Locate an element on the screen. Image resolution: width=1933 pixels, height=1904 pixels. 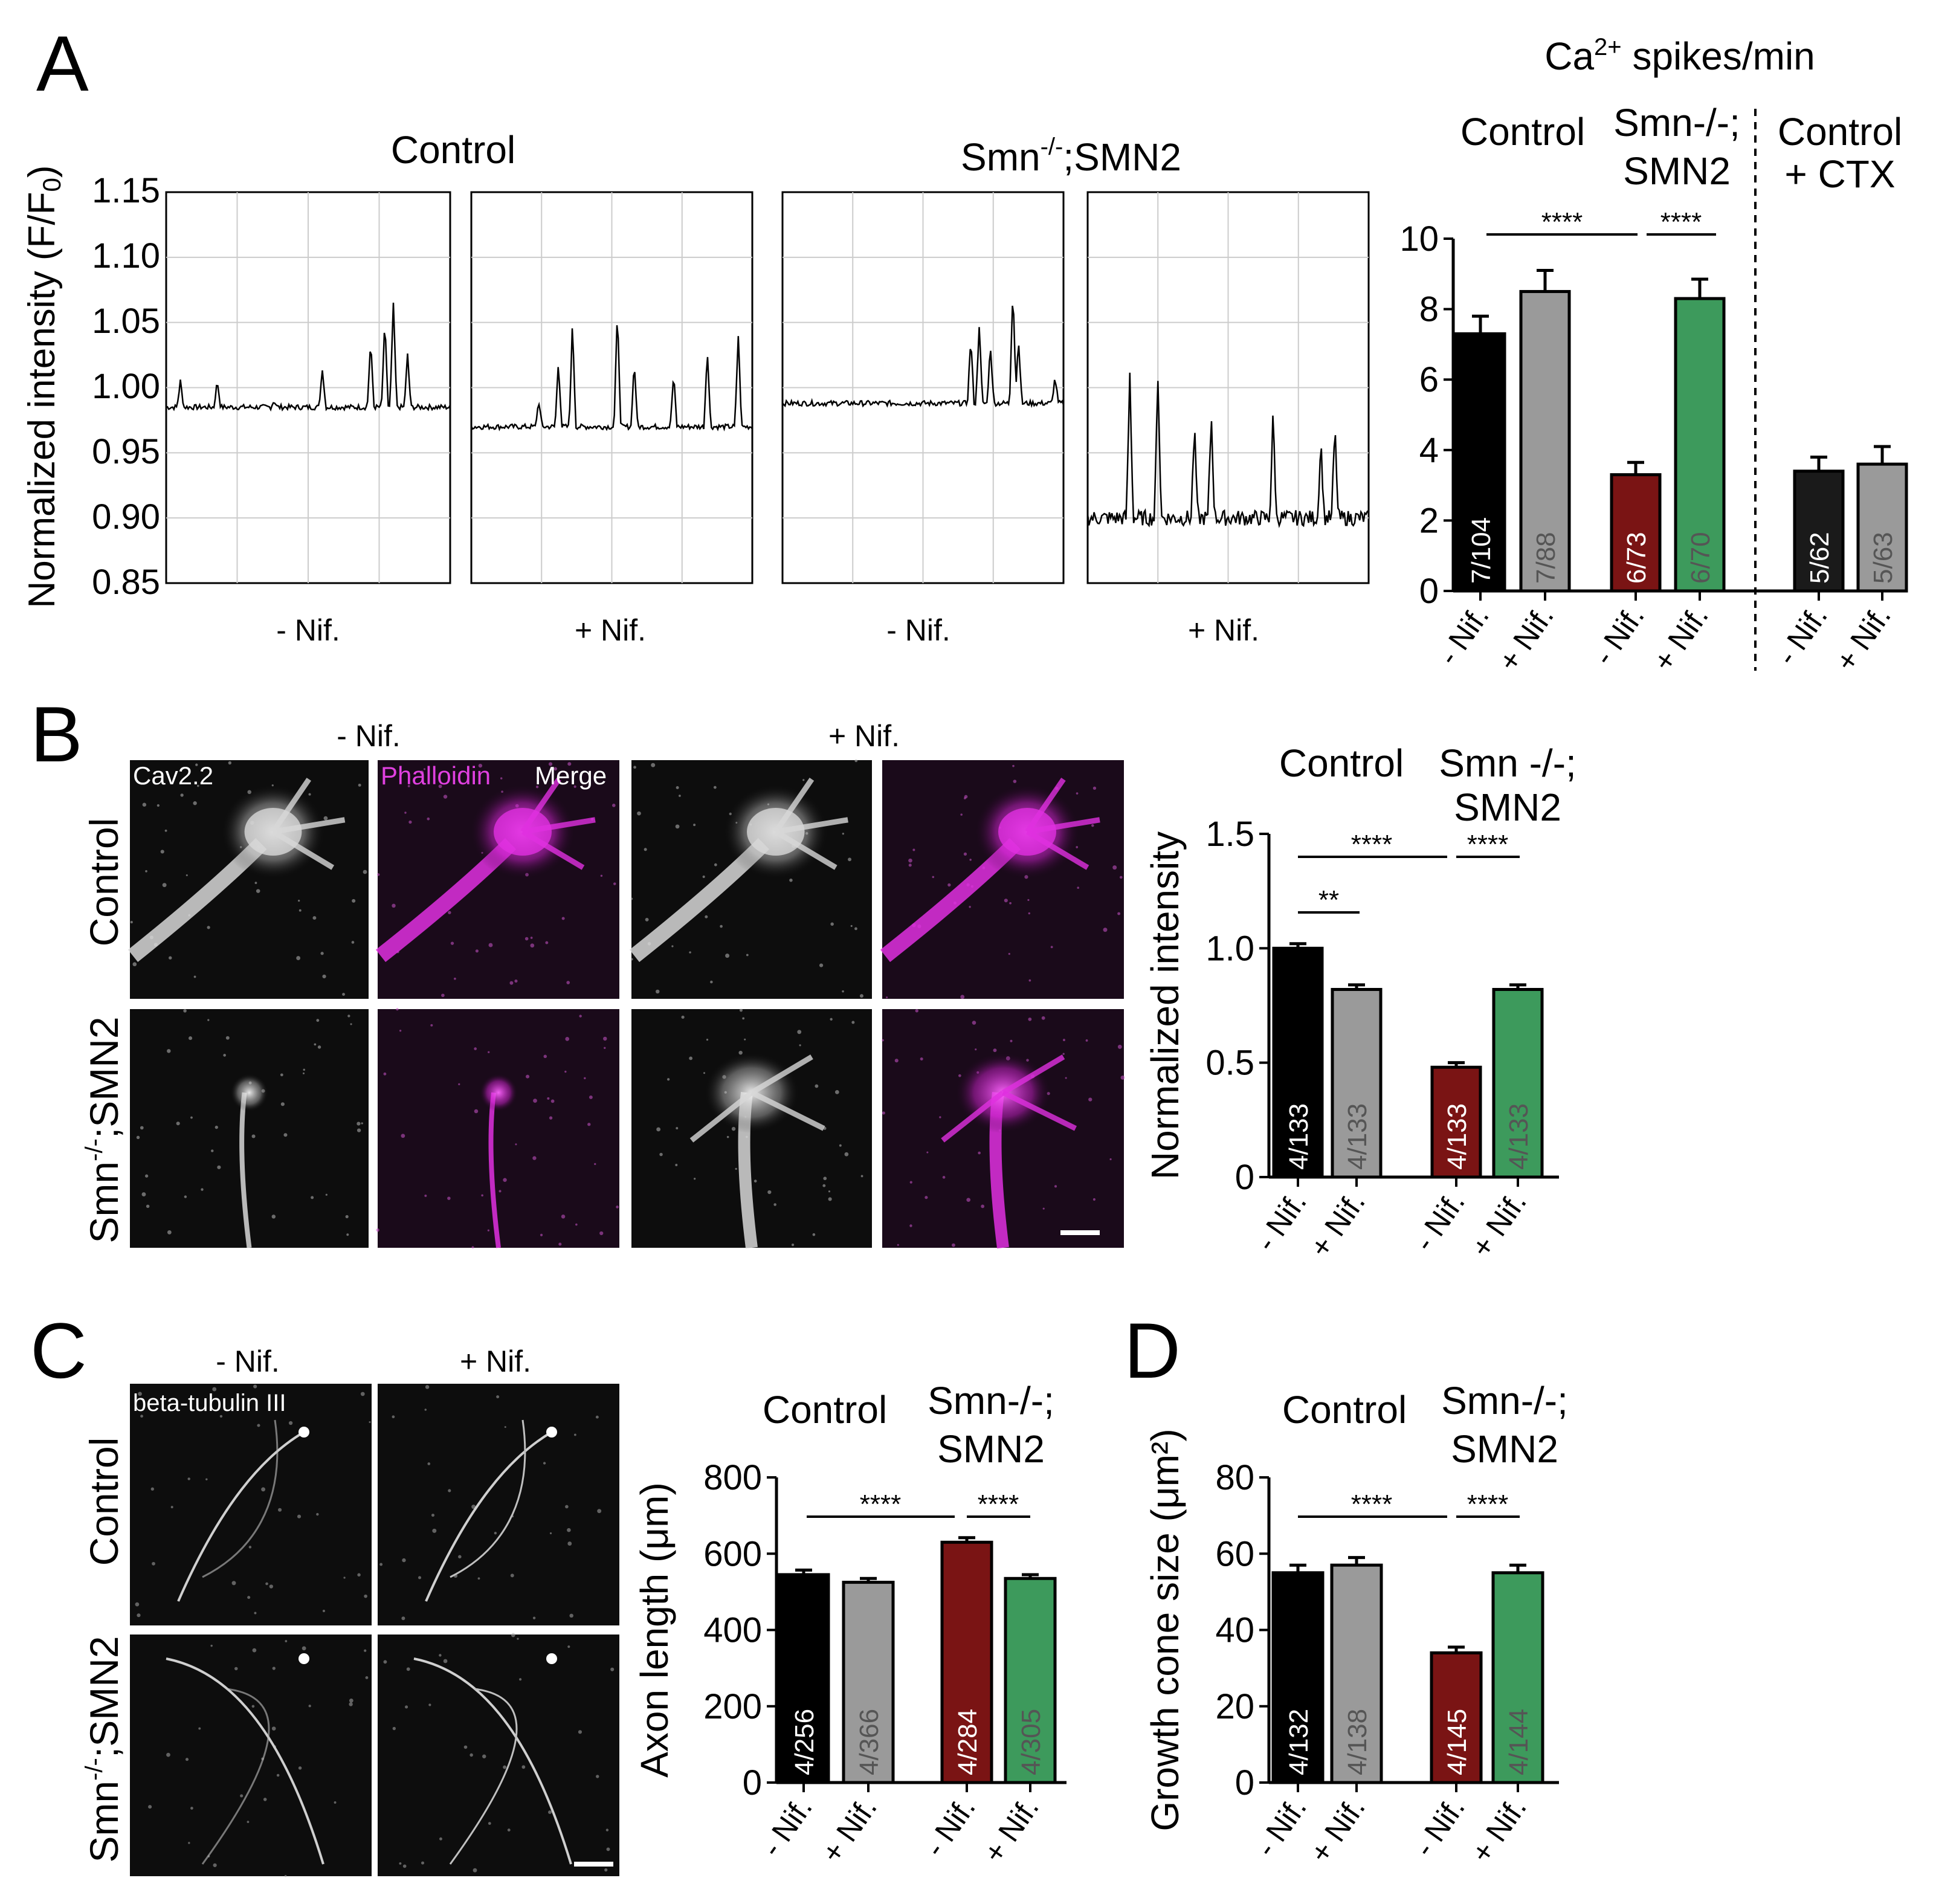
micrograph-tile is located at coordinates (498, 1756).